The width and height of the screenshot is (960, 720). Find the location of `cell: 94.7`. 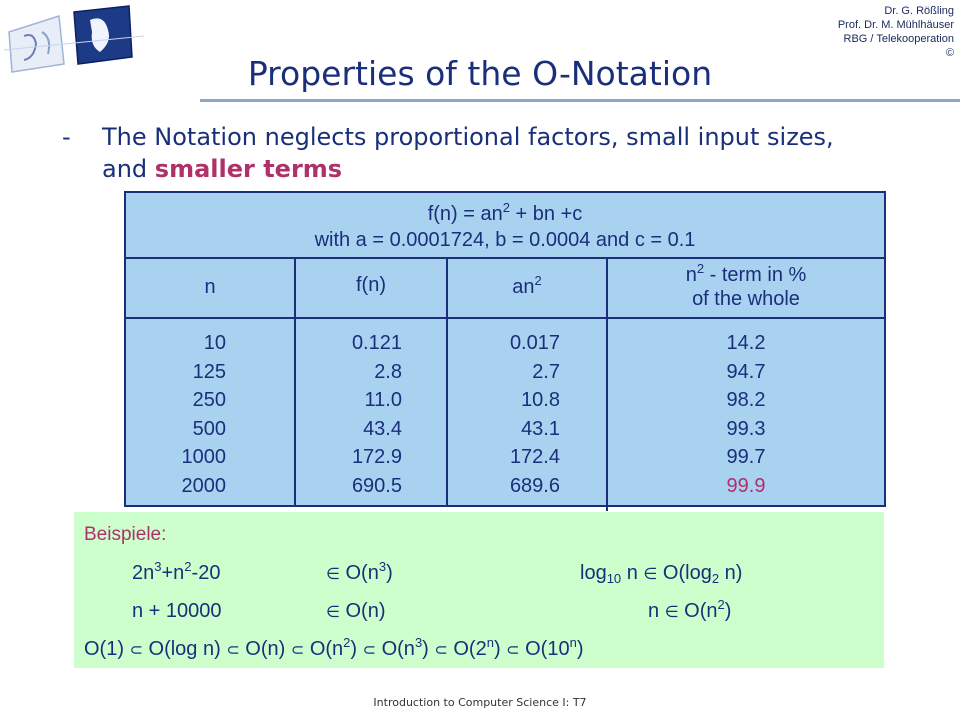

cell: 94.7 is located at coordinates (746, 371).